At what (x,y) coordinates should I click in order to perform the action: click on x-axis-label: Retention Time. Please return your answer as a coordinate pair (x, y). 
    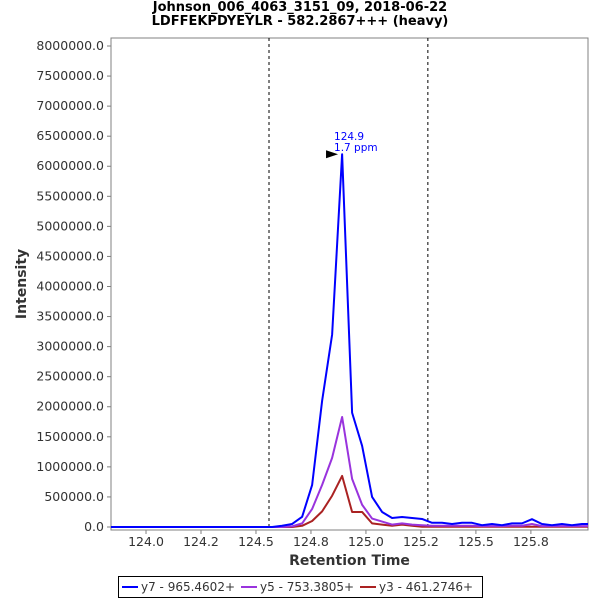
    Looking at the image, I should click on (349, 561).